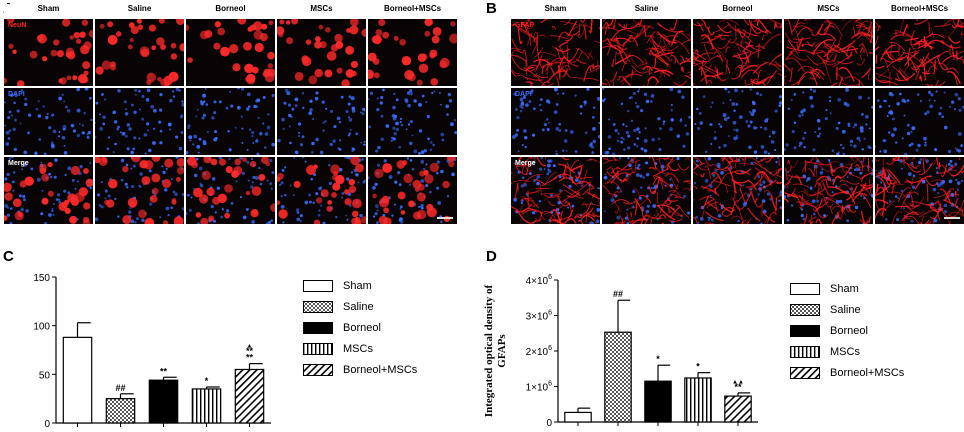 This screenshot has height=432, width=964. I want to click on legend-label: Sham, so click(357, 286).